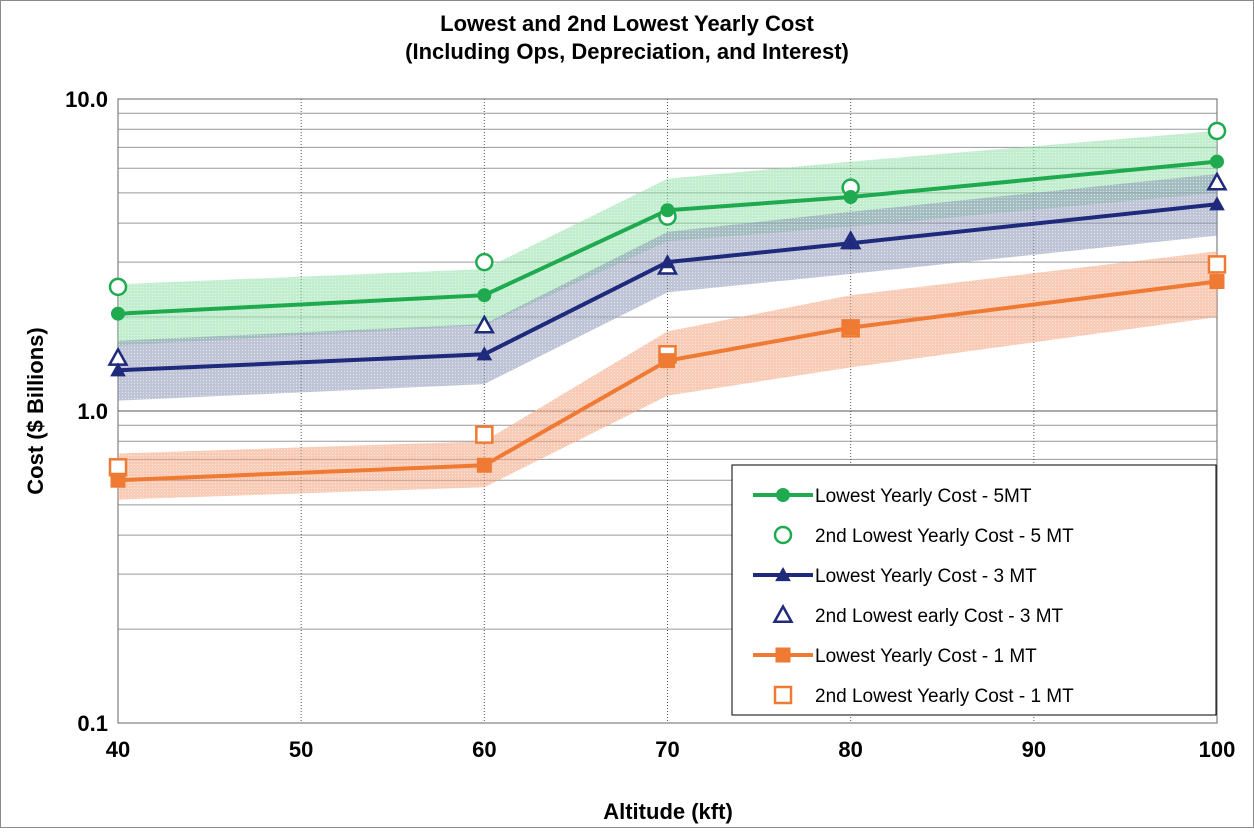  Describe the element at coordinates (939, 616) in the screenshot. I see `legend-label-4: 2nd Lowest early Cost - 3 MT` at that location.